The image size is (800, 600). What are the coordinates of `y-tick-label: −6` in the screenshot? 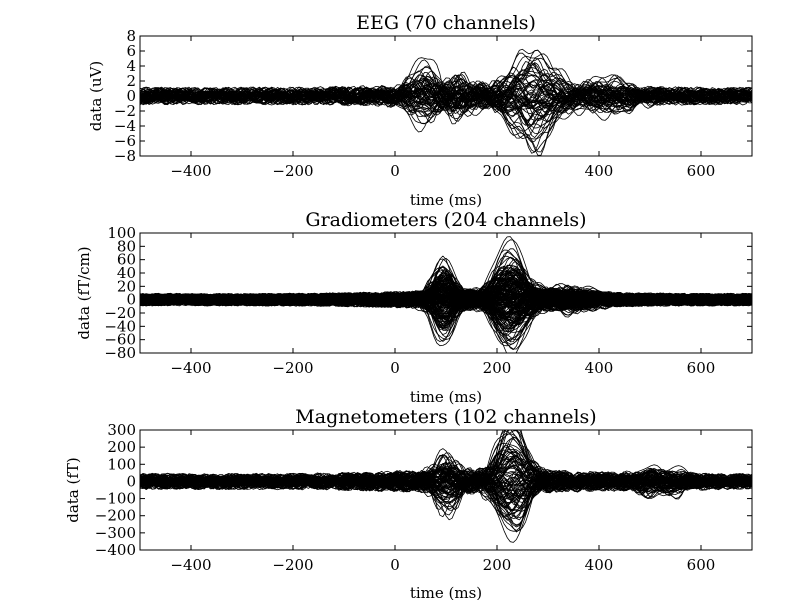 It's located at (125, 141).